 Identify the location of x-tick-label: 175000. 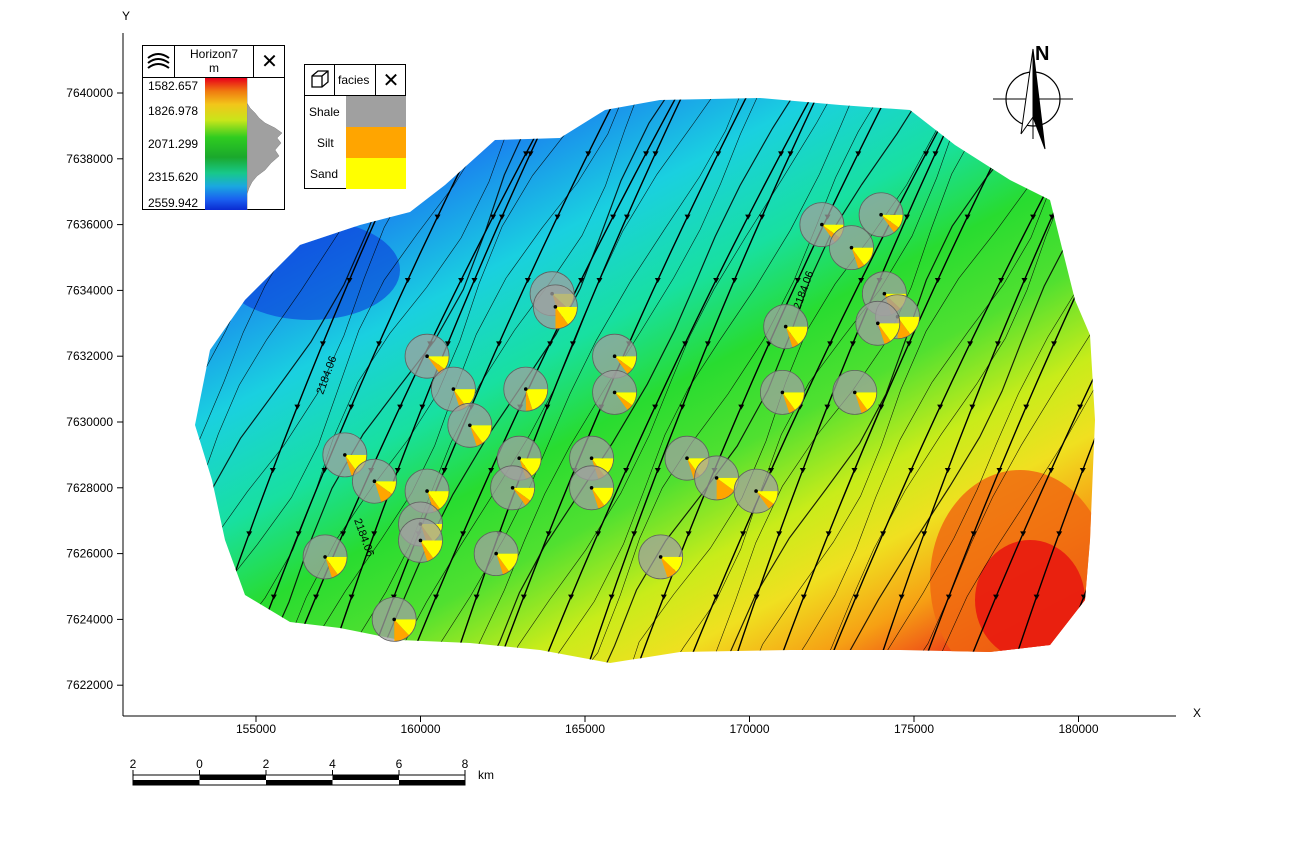
(914, 729).